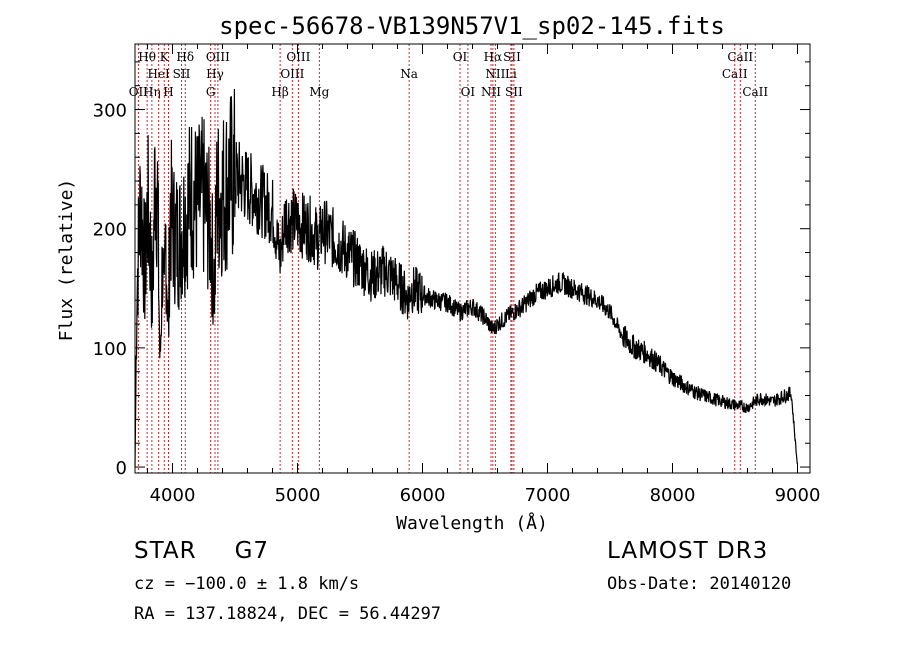  Describe the element at coordinates (755, 92) in the screenshot. I see `line-label-26: CaII` at that location.